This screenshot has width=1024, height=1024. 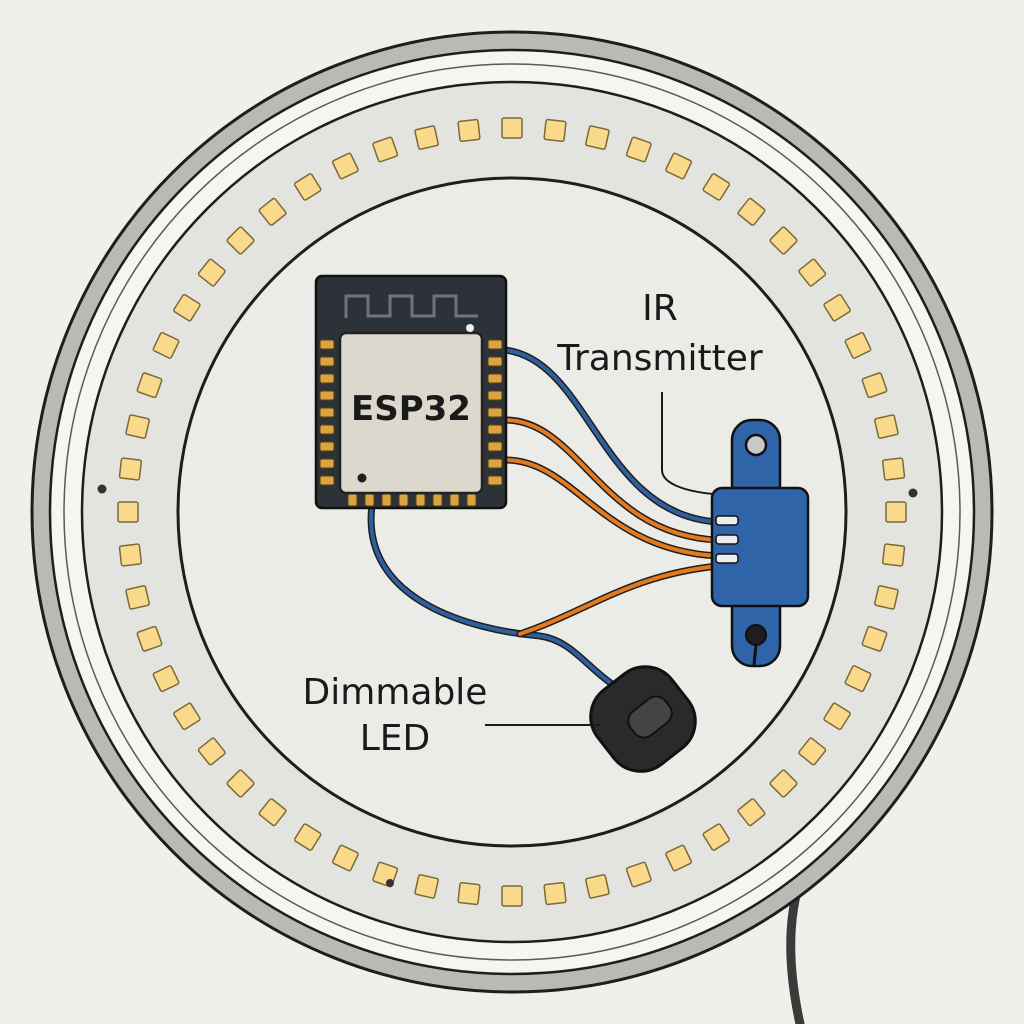 I want to click on mount-screw-left, so click(x=102, y=489).